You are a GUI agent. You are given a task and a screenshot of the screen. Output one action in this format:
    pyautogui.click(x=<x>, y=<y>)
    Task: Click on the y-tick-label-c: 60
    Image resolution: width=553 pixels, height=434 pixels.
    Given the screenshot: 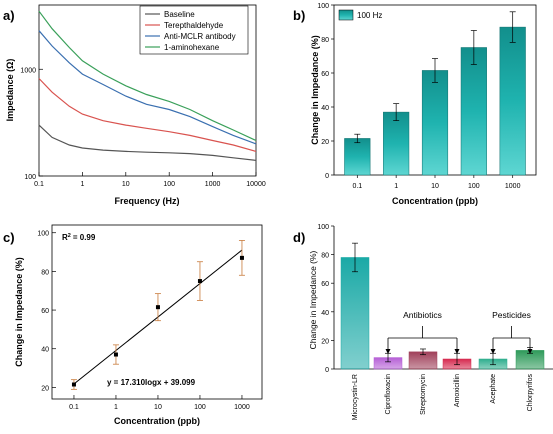 What is the action you would take?
    pyautogui.click(x=45, y=311)
    